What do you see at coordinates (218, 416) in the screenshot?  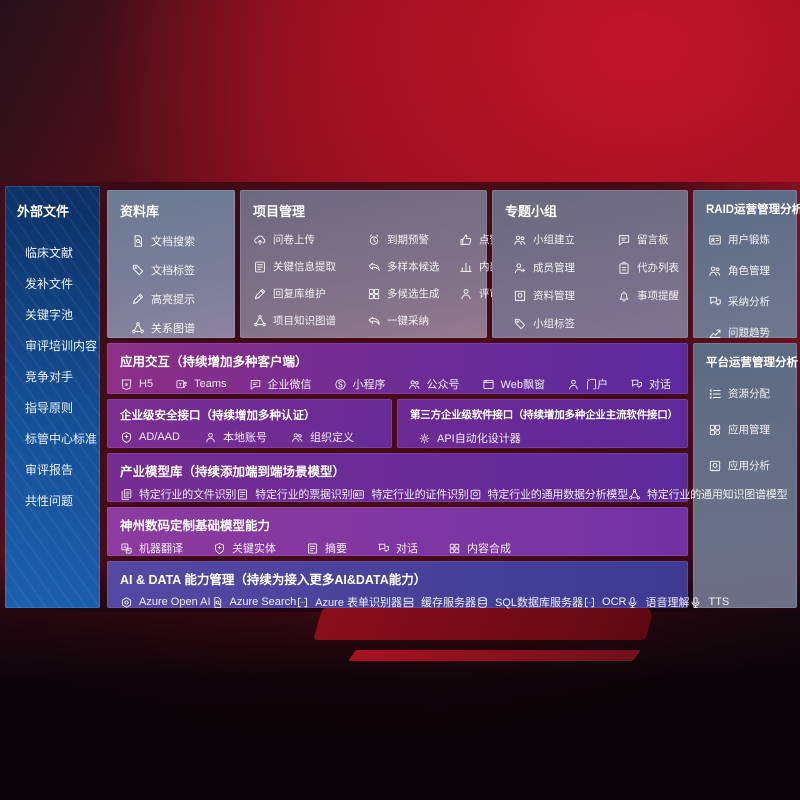 I see `band-title: 企业级安全接口（持续增加多种认证）` at bounding box center [218, 416].